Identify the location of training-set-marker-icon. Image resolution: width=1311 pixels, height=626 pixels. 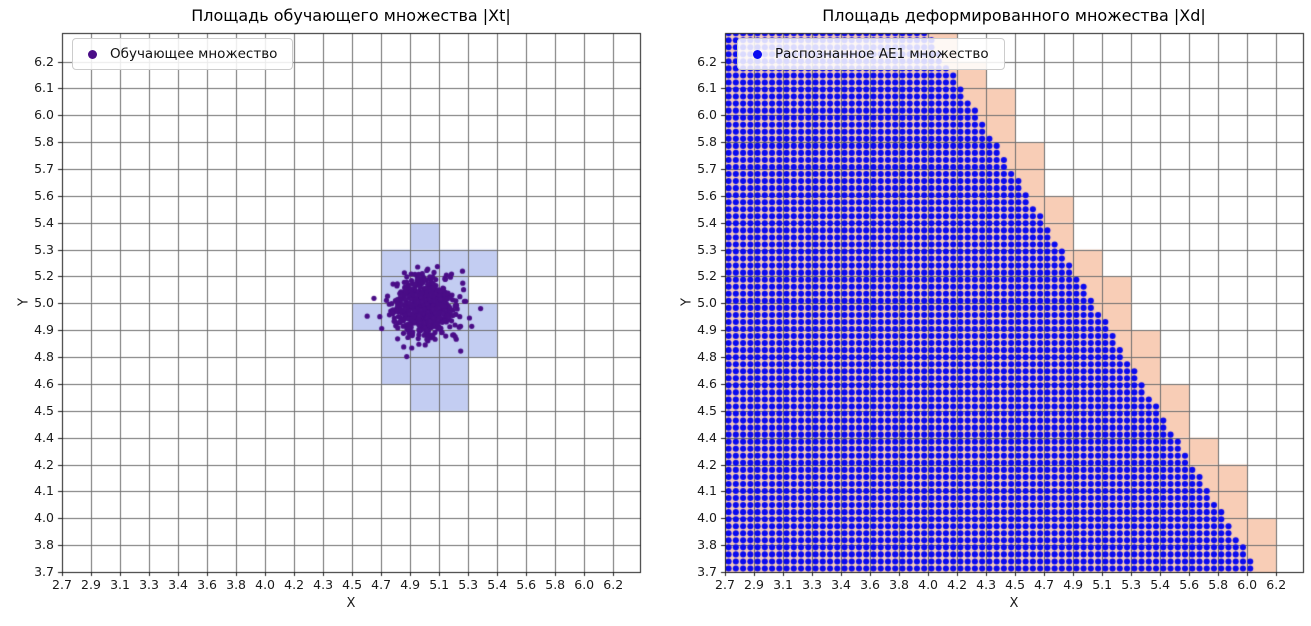
(92, 54).